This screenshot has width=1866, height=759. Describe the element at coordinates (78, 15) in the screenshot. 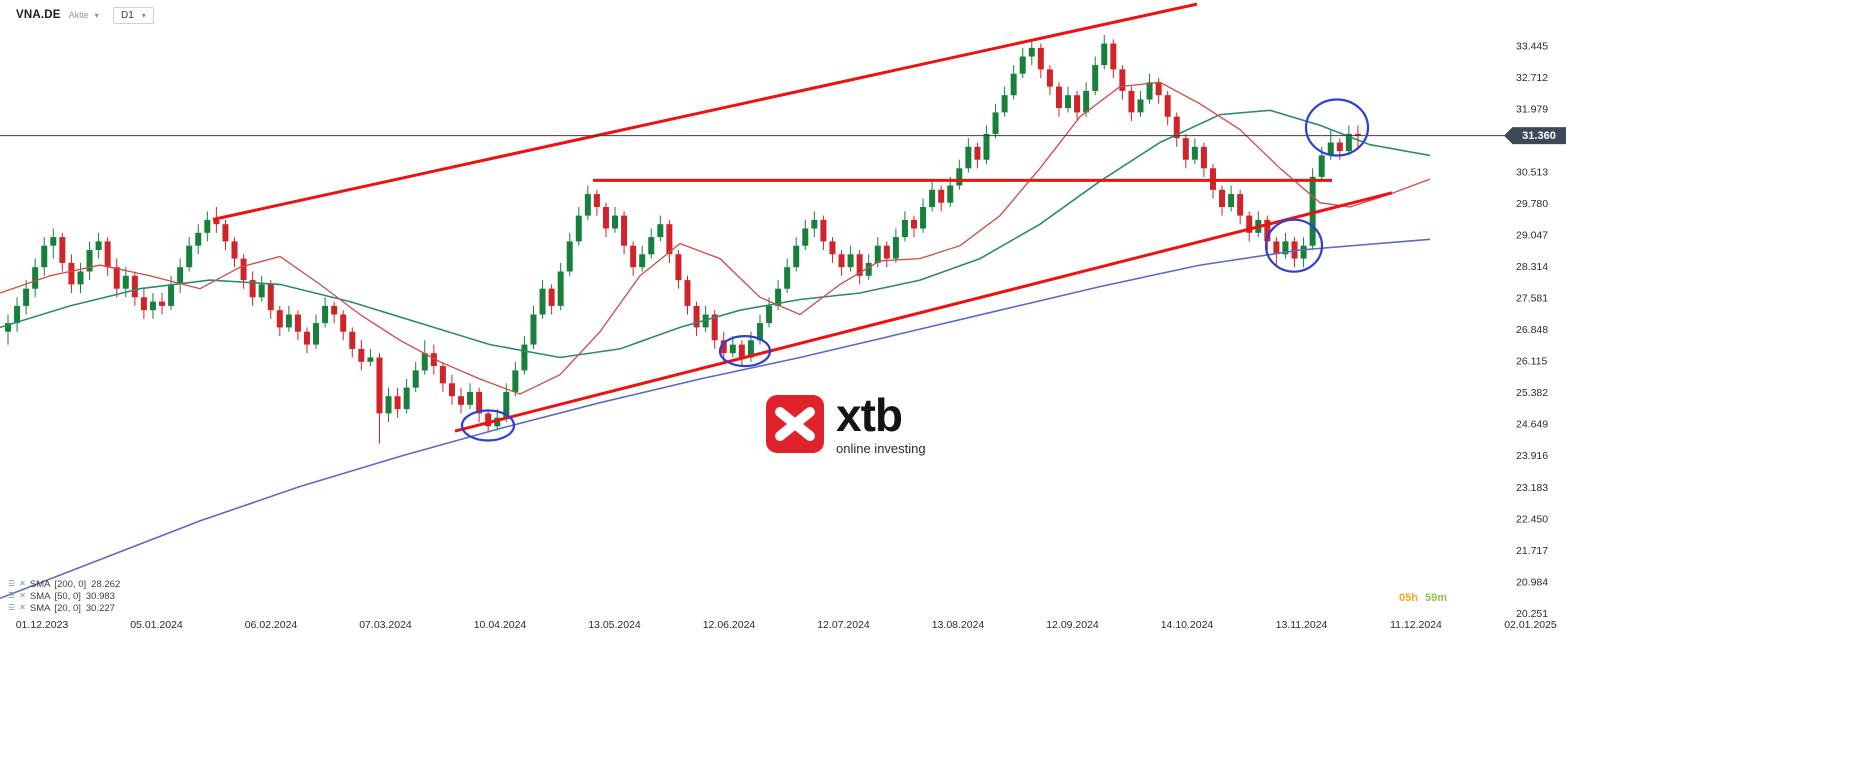

I see `instrument-type-label: Aktie` at that location.